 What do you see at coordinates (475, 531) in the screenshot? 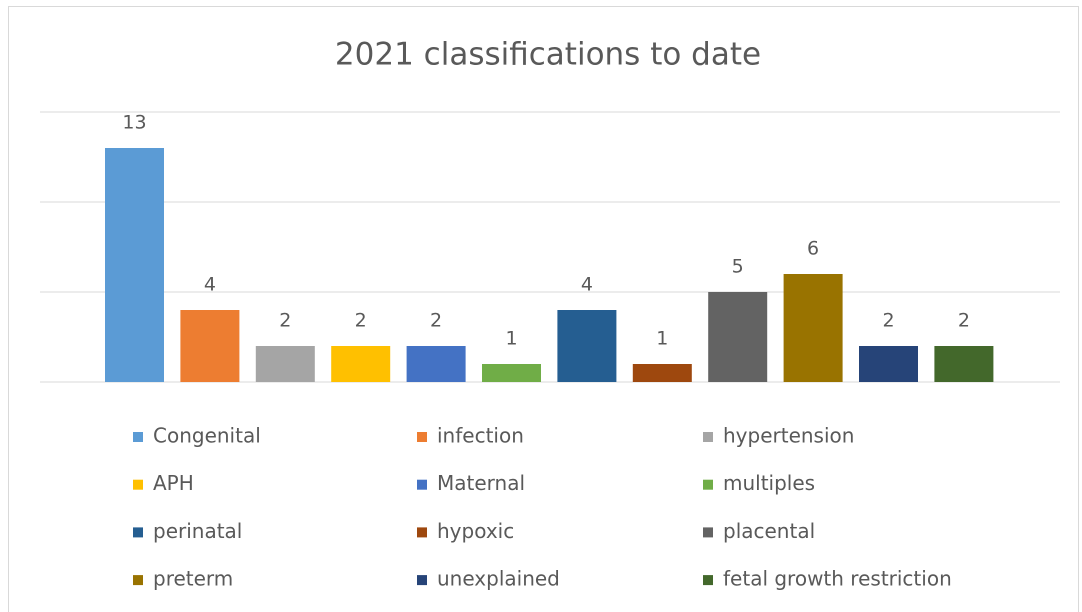
I see `legend-label: hypoxic` at bounding box center [475, 531].